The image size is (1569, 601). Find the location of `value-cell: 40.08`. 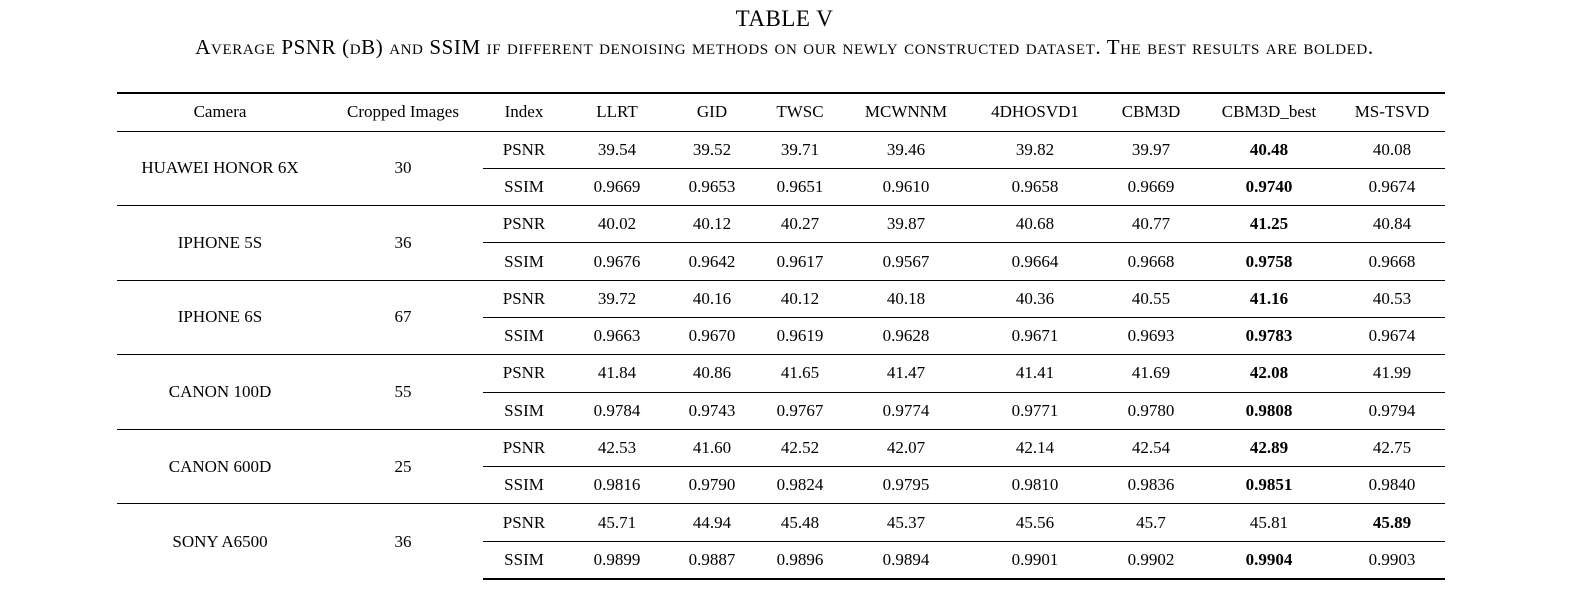

value-cell: 40.08 is located at coordinates (1392, 149).